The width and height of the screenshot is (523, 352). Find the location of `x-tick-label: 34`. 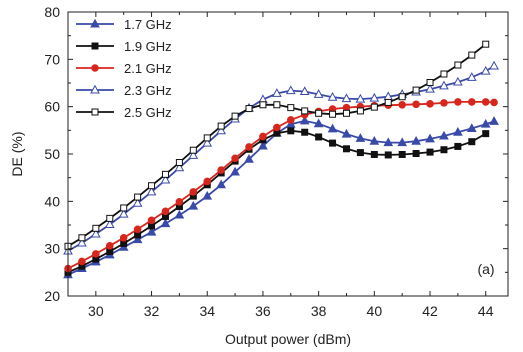

x-tick-label: 34 is located at coordinates (207, 311).